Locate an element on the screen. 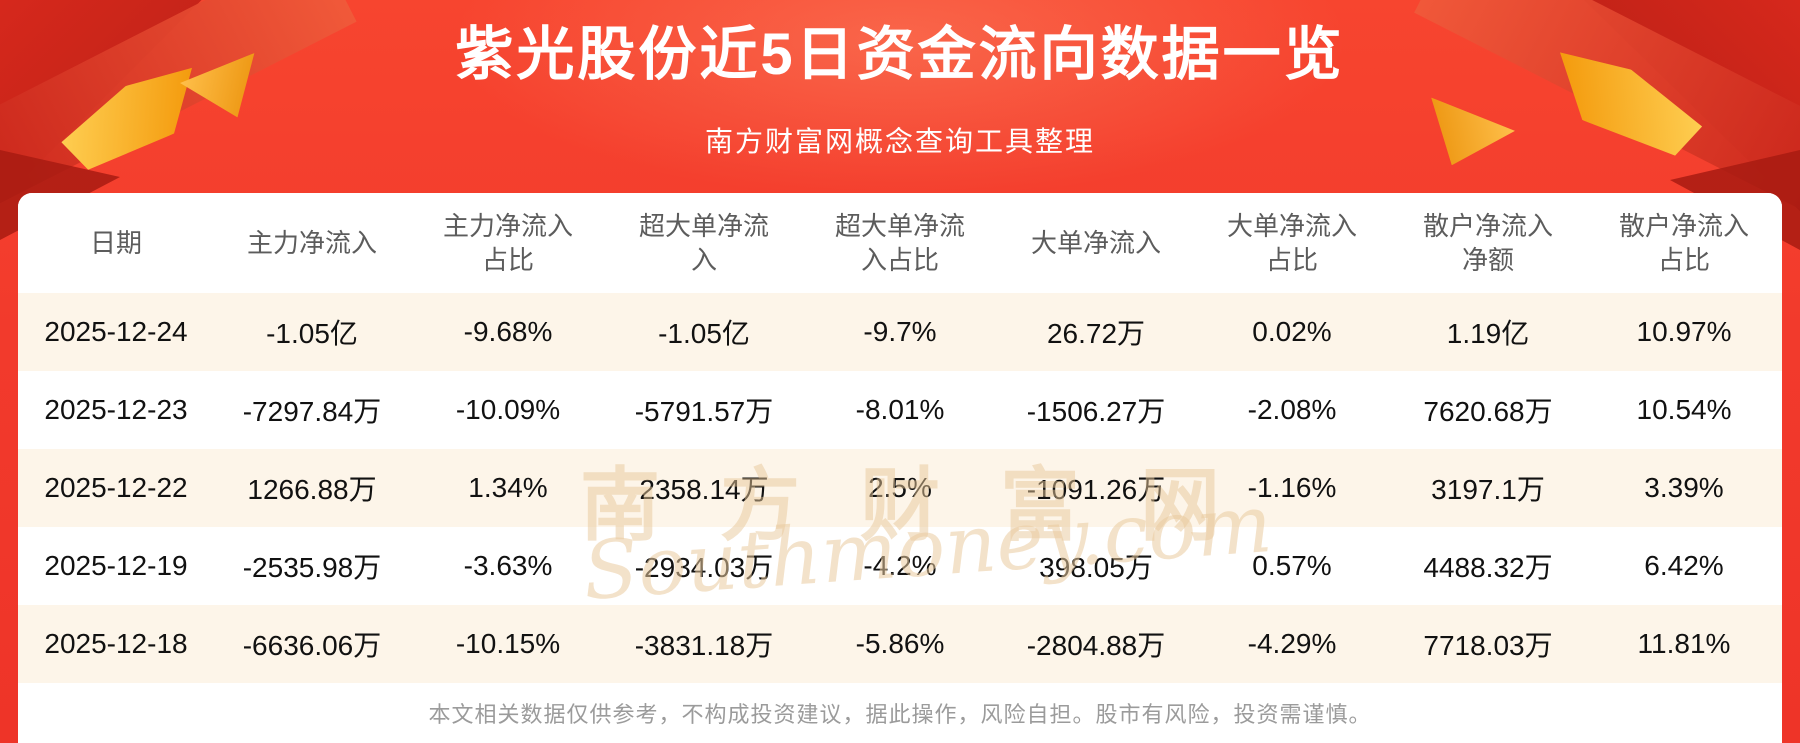 This screenshot has width=1800, height=743. table-header-label: 主力净流入占比 is located at coordinates (507, 243).